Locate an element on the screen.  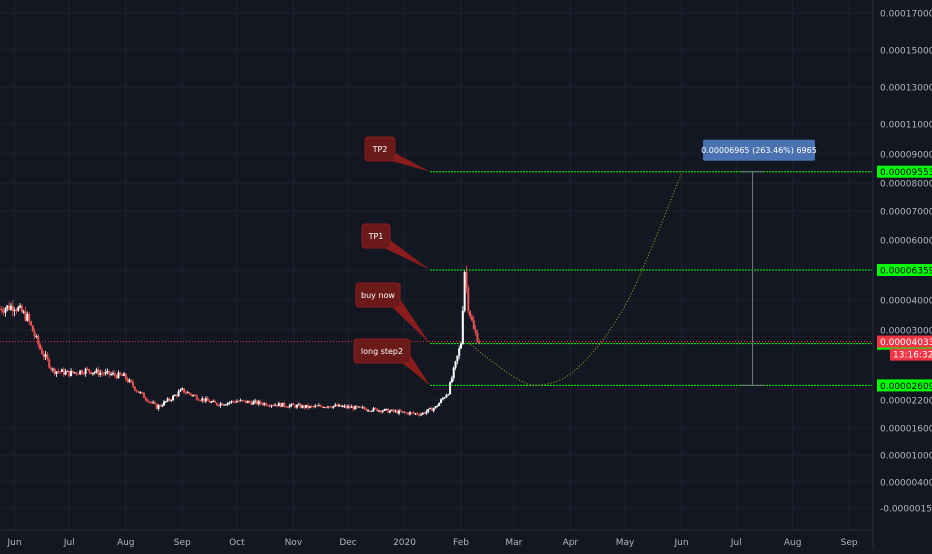
measure-box is located at coordinates (759, 150).